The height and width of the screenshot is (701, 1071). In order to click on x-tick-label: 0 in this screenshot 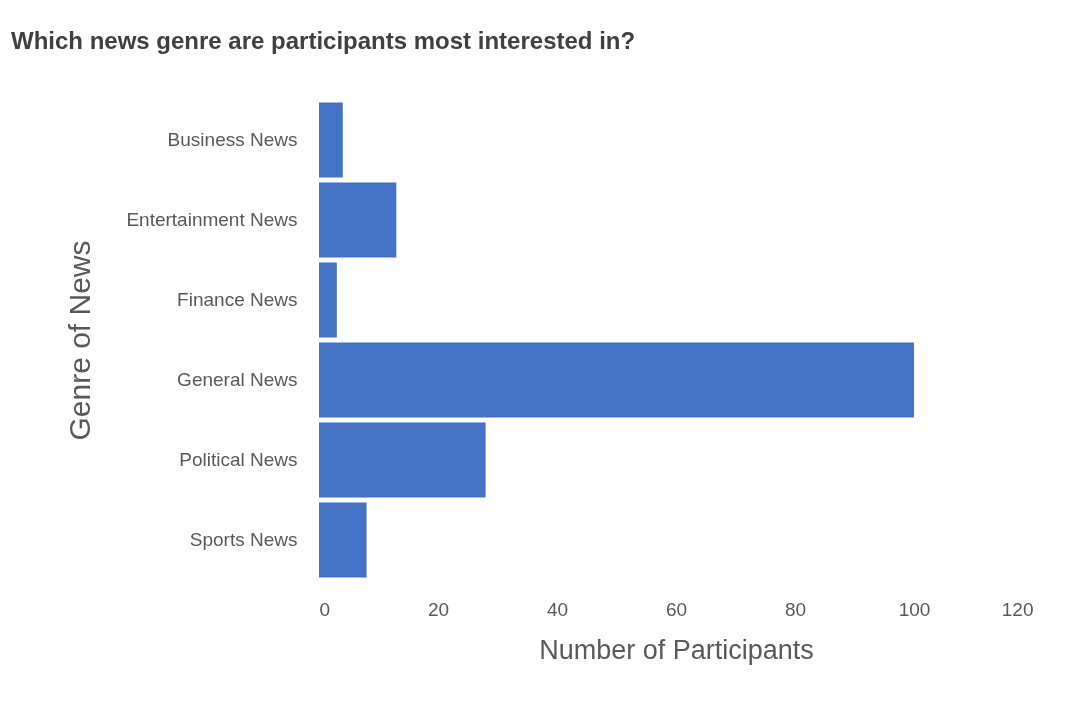, I will do `click(325, 609)`.